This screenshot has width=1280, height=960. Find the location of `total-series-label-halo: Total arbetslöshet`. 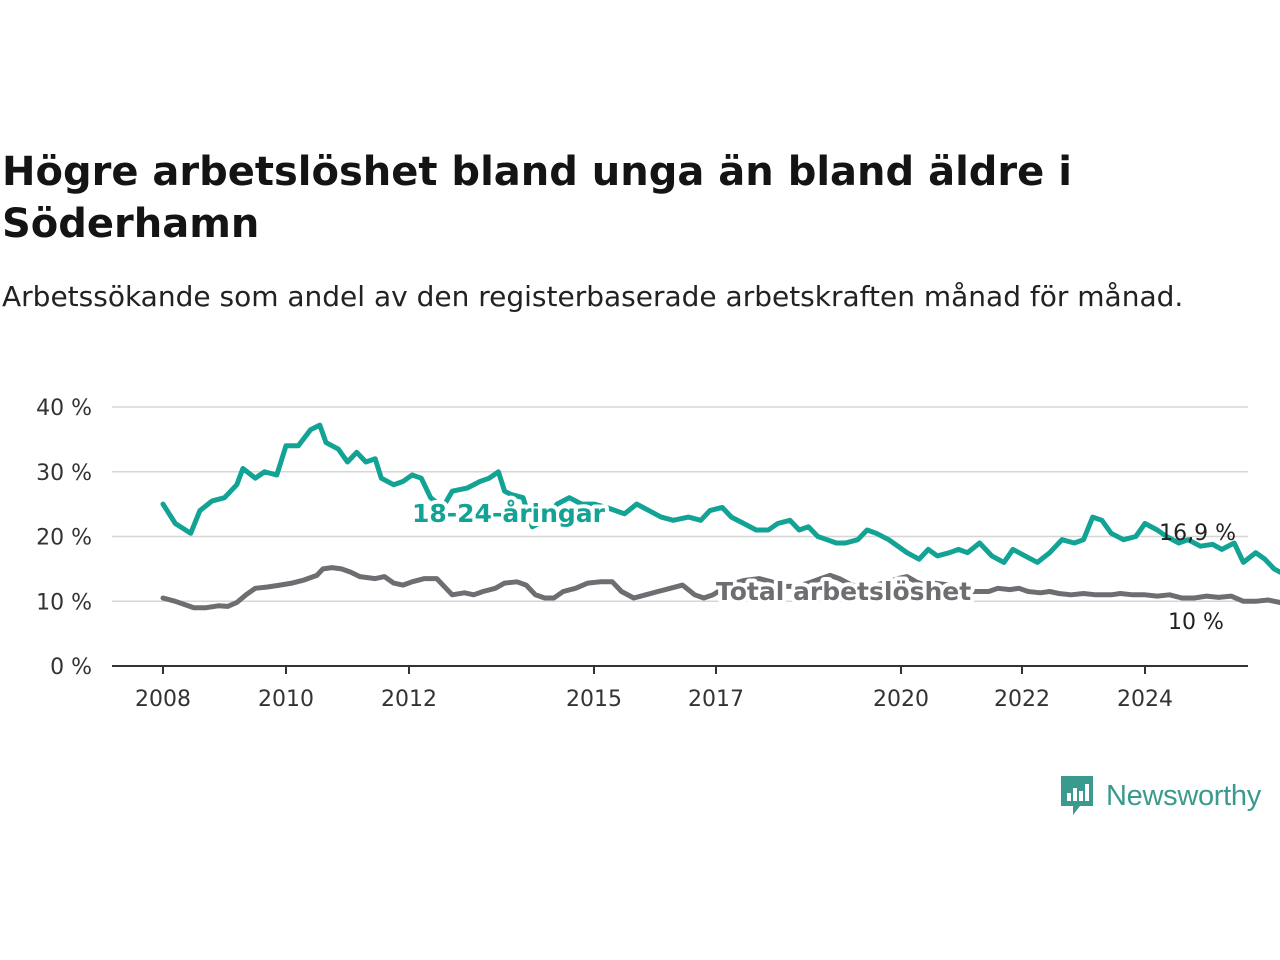

total-series-label-halo: Total arbetslöshet is located at coordinates (843, 591).